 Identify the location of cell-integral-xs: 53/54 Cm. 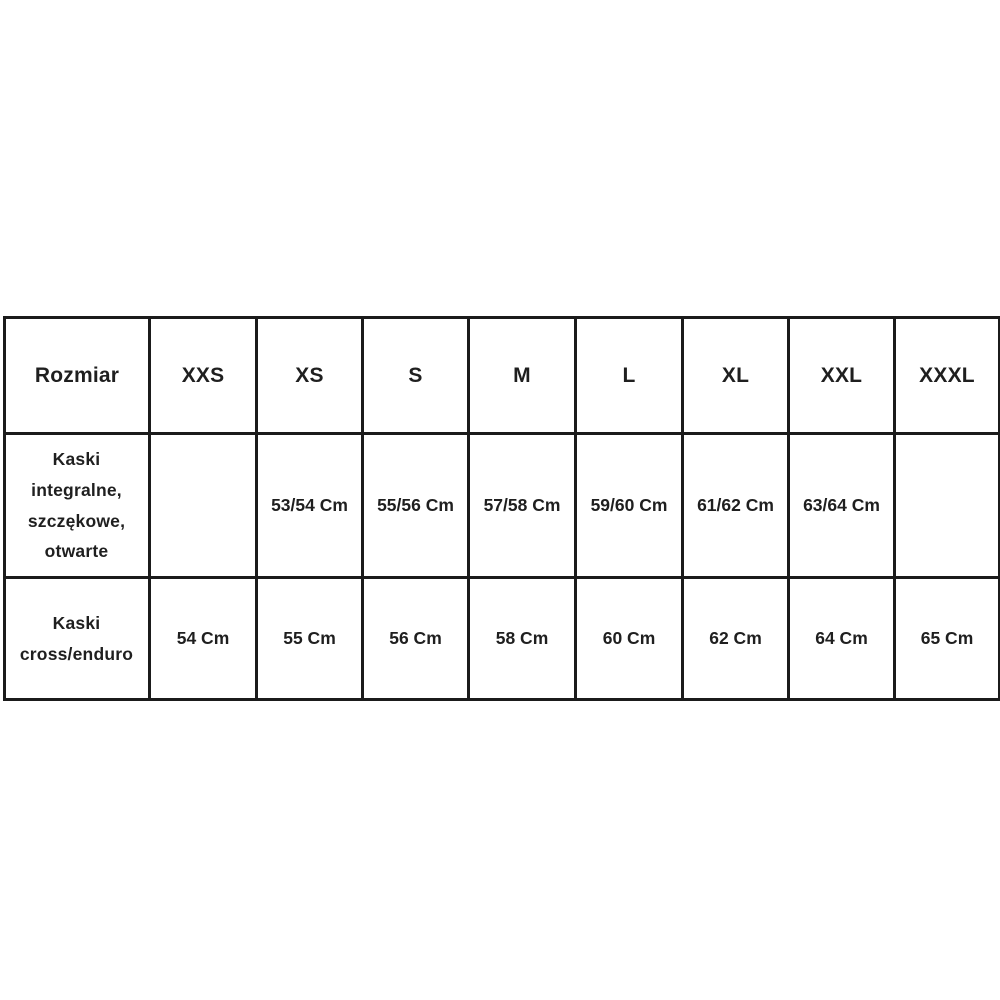
(309, 505).